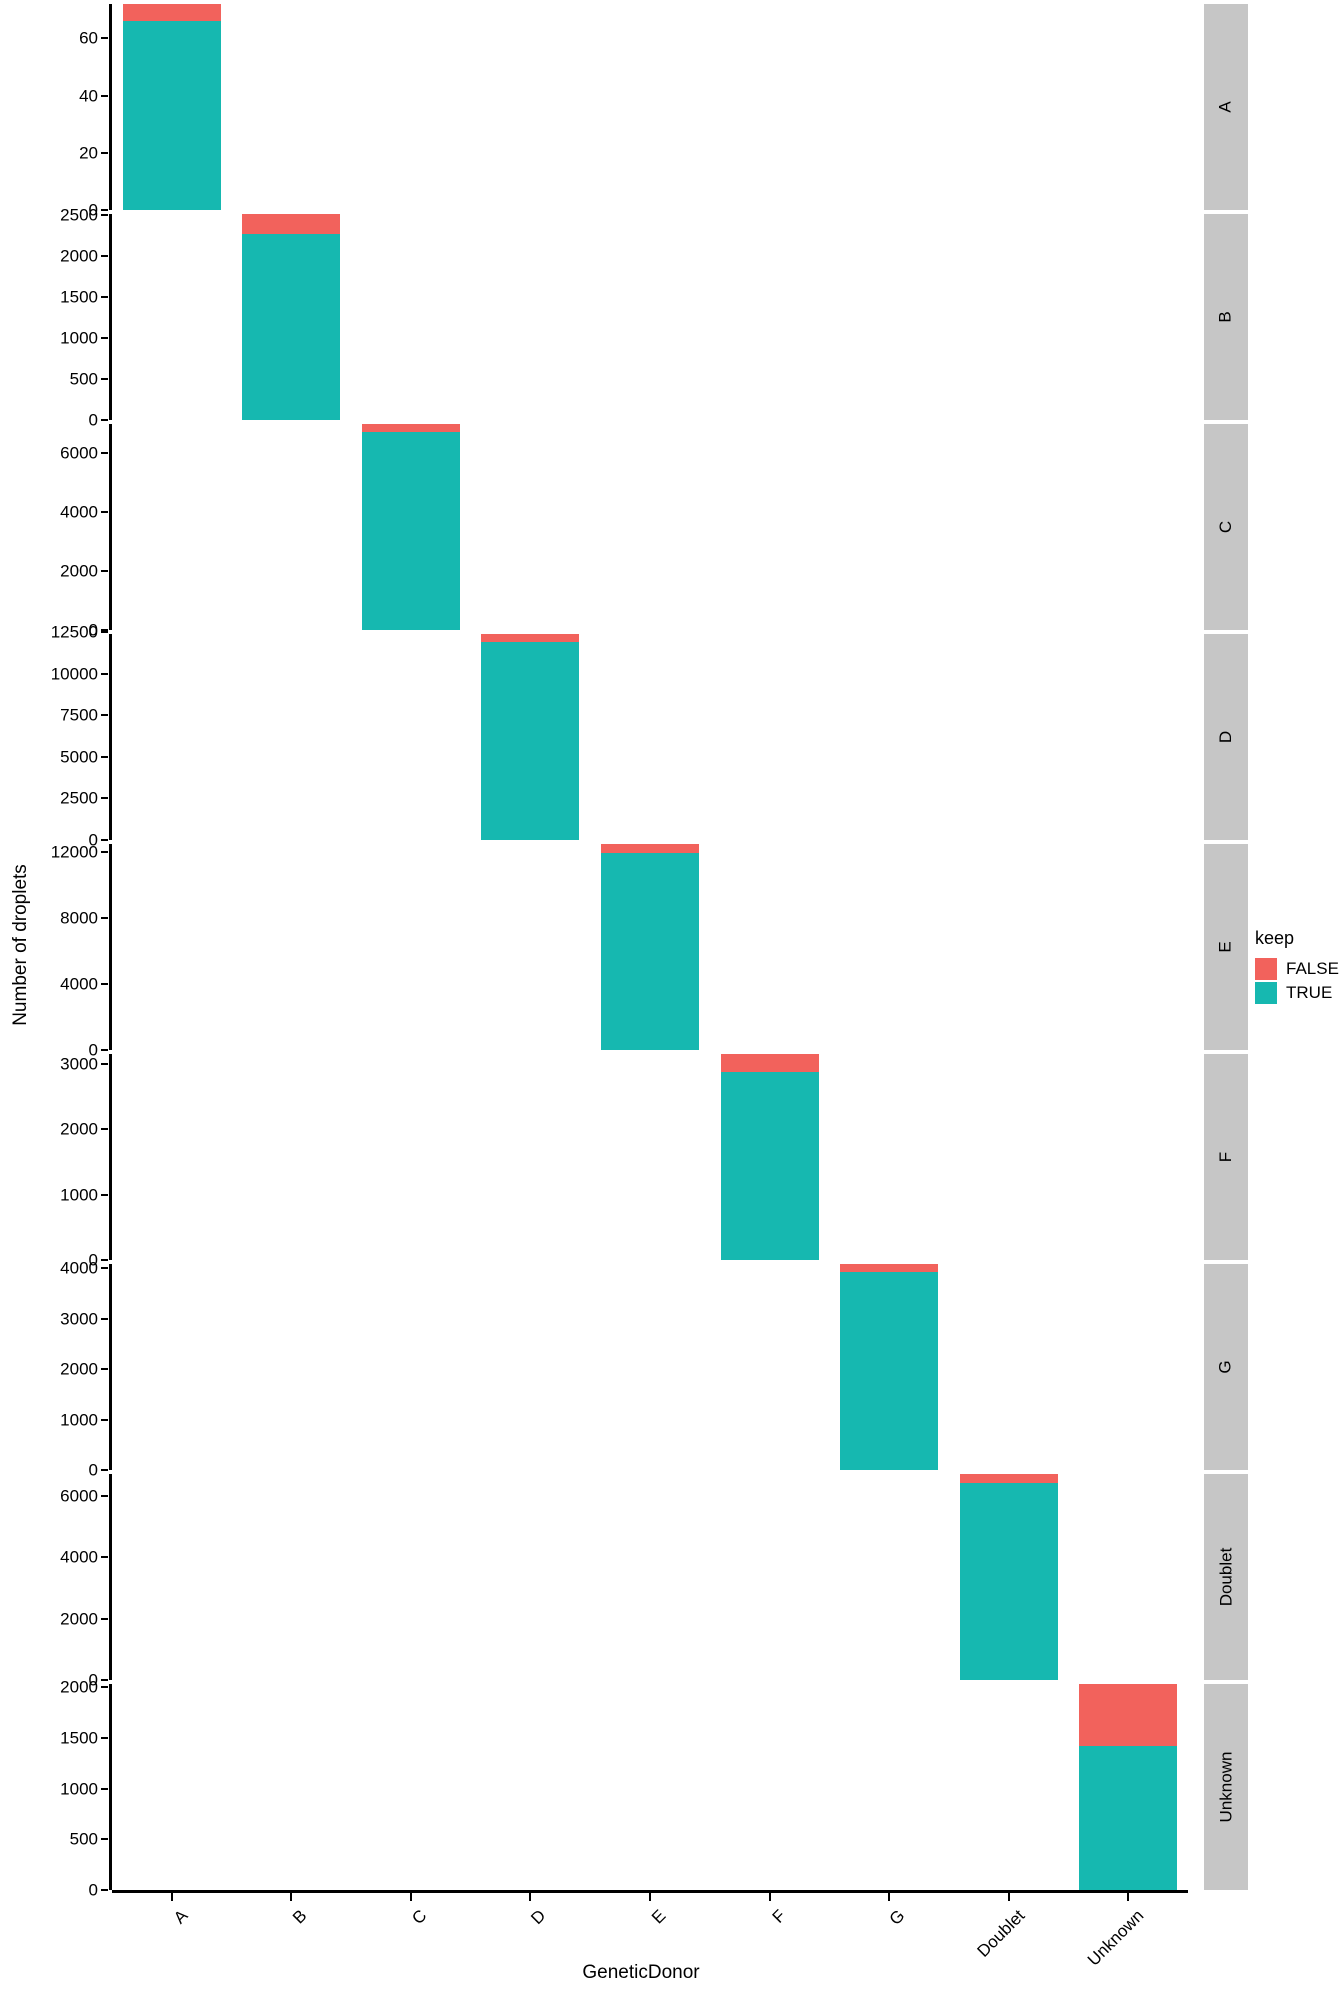 This screenshot has height=2016, width=1344. What do you see at coordinates (75, 111) in the screenshot?
I see `y-axis: 0 20 40 60` at bounding box center [75, 111].